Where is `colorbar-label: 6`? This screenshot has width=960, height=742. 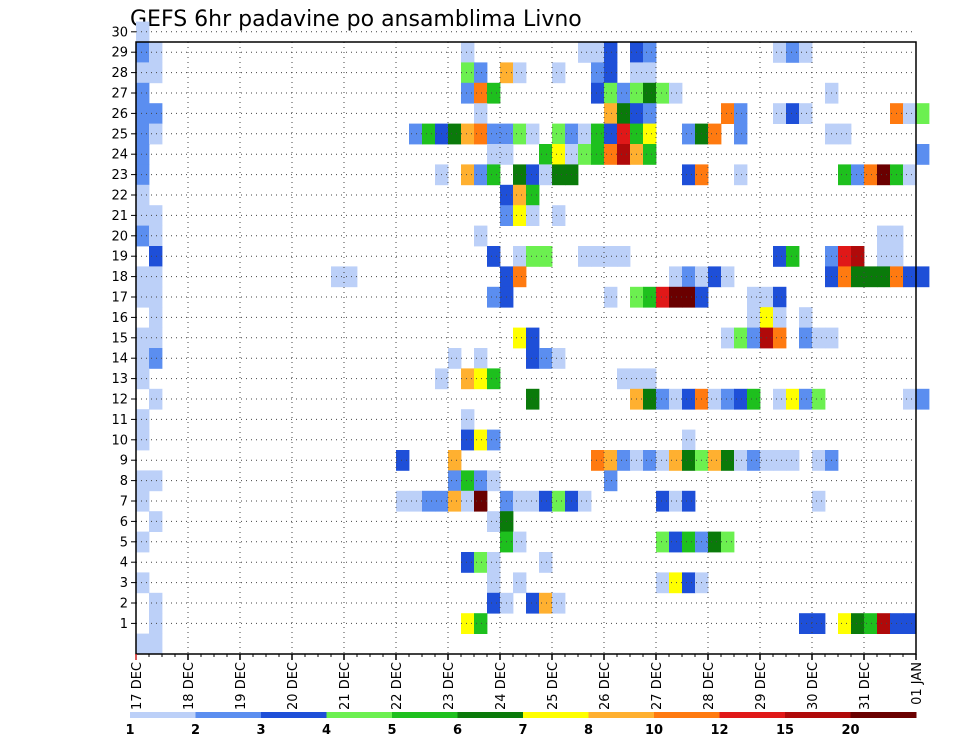 colorbar-label: 6 is located at coordinates (457, 730).